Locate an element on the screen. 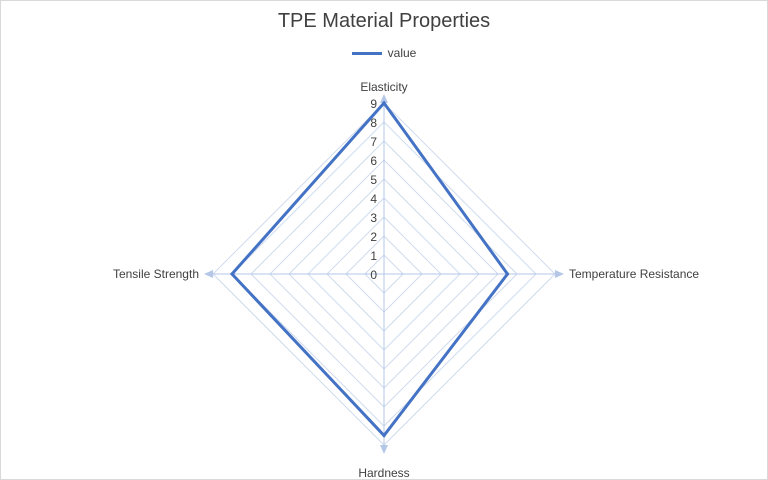  category-label-tensile-strength: Tensile Strength is located at coordinates (156, 274).